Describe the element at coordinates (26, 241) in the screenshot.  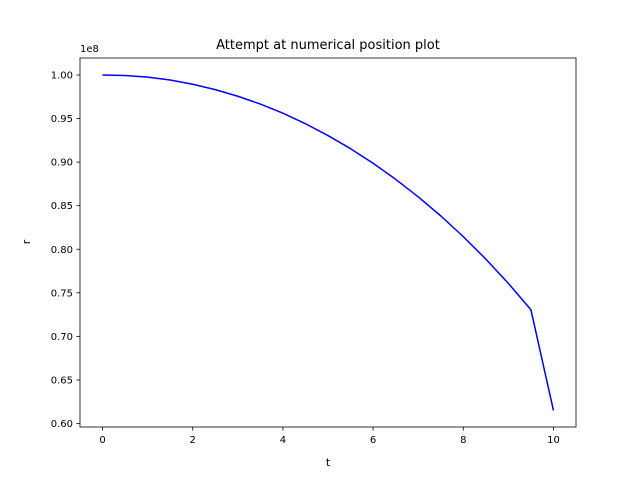
I see `y-axis-label: r` at that location.